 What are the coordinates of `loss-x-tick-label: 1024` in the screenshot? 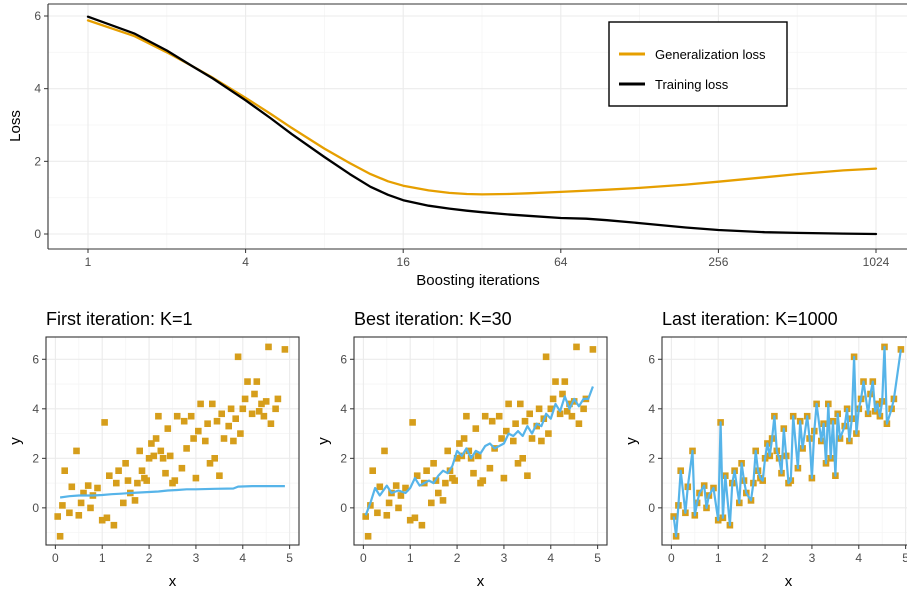 It's located at (876, 262).